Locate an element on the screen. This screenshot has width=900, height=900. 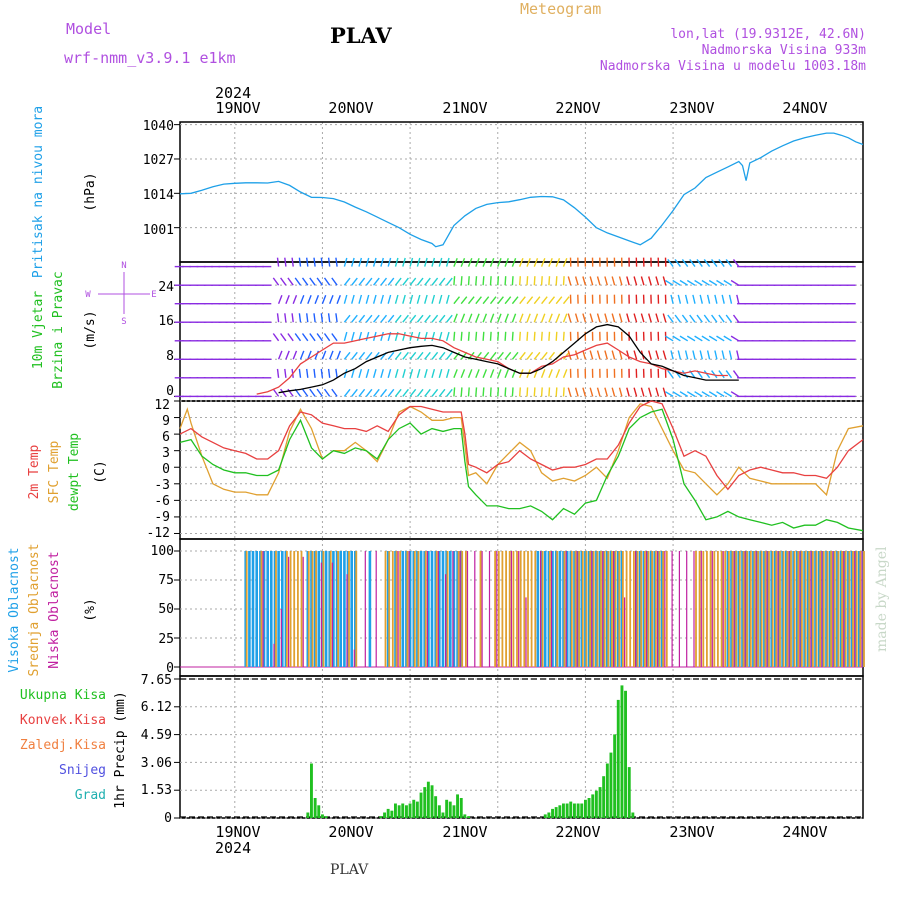
high-cloud-label: Visoka Oblacnost is located at coordinates (14, 609).